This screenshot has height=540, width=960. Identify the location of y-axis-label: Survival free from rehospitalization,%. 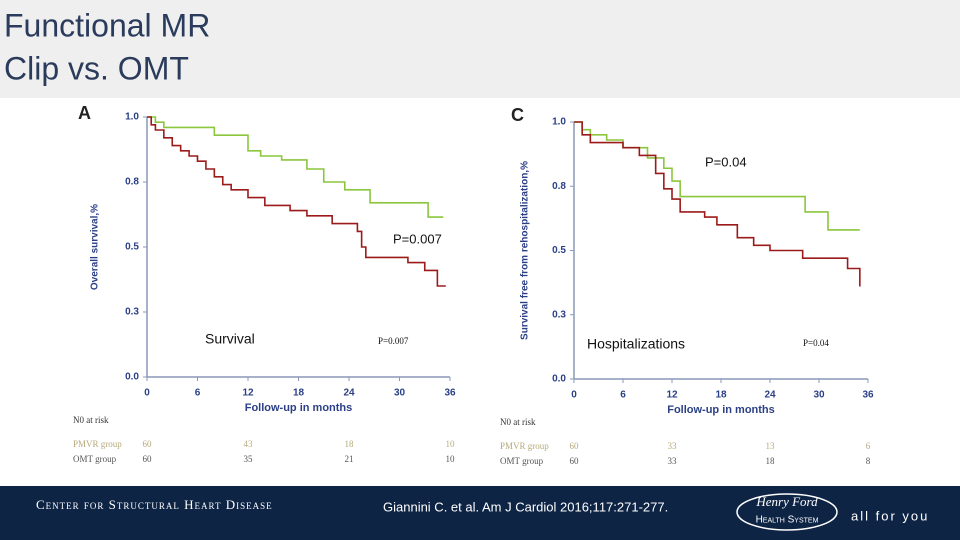
(525, 250).